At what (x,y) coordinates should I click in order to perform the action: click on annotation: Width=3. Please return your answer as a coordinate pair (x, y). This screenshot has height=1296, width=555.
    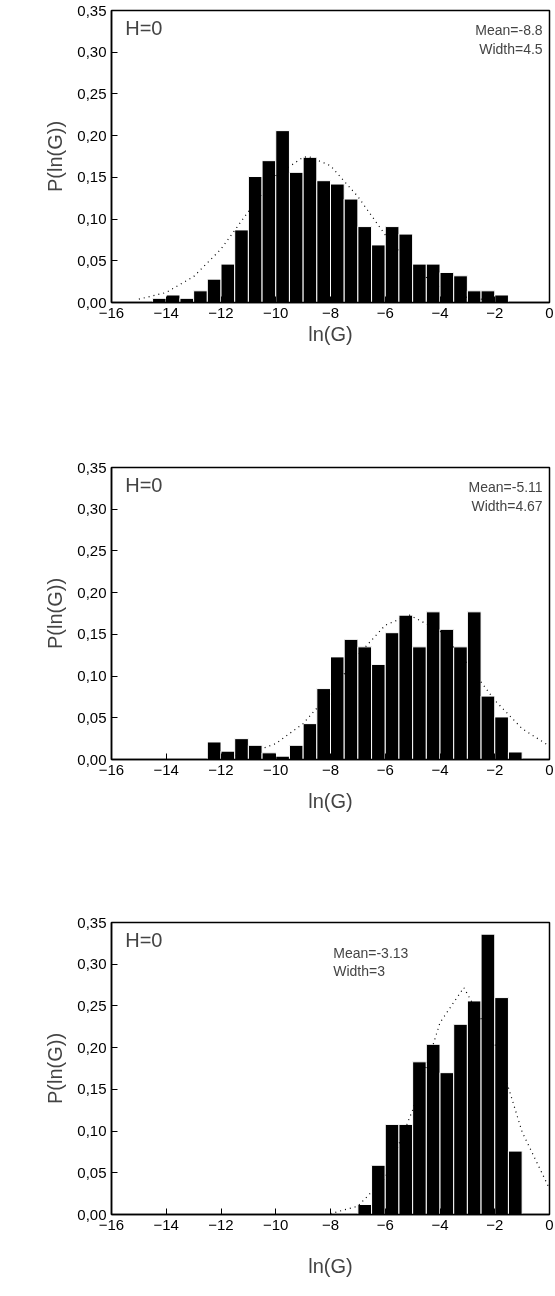
    Looking at the image, I should click on (359, 971).